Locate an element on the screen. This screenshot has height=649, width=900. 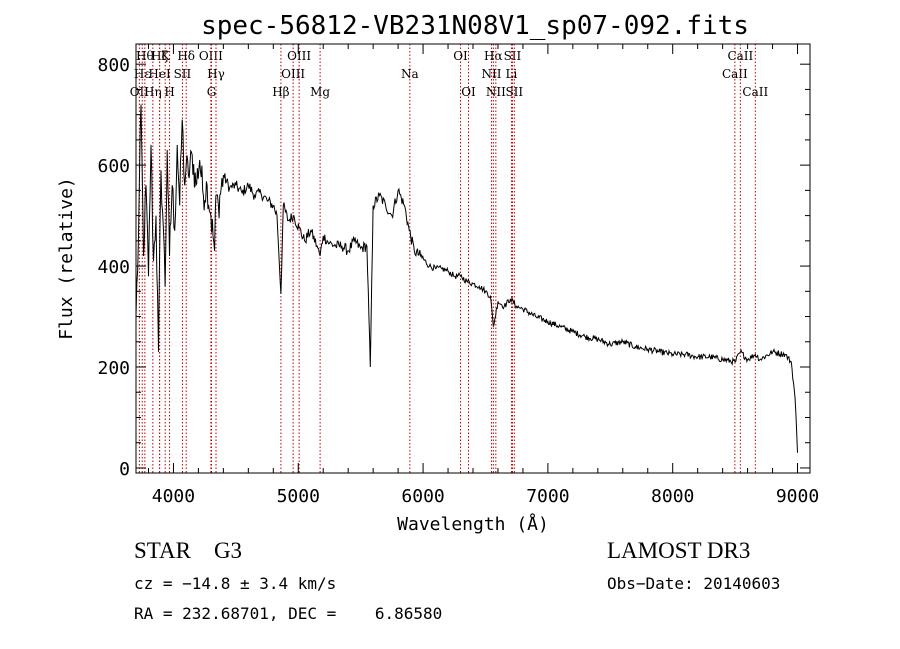
line-label-20: NII is located at coordinates (491, 74).